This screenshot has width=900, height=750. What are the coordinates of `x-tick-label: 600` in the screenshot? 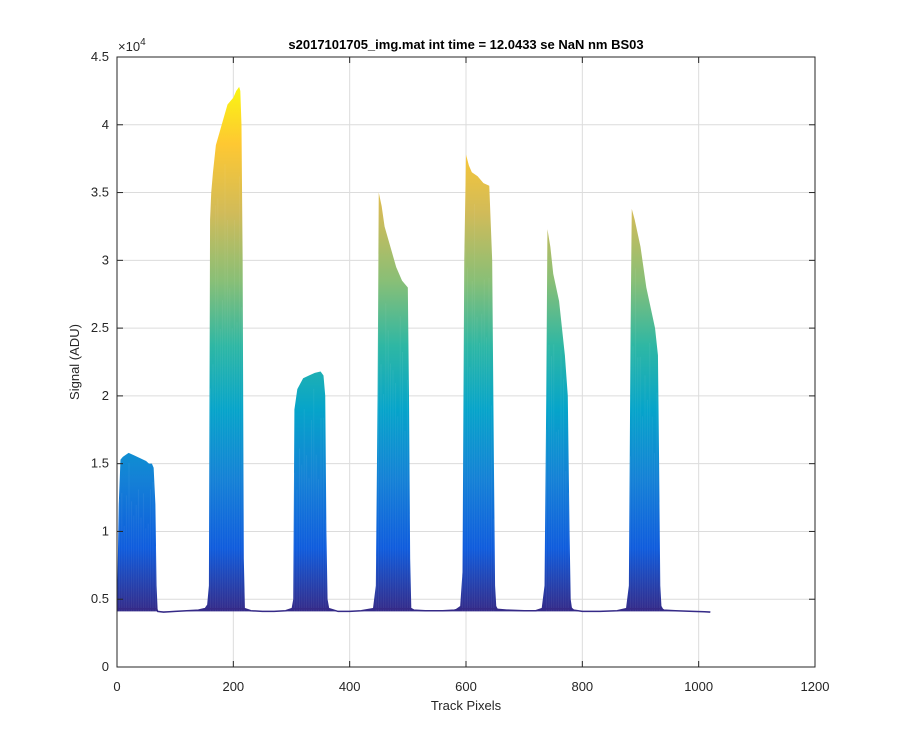 It's located at (466, 686).